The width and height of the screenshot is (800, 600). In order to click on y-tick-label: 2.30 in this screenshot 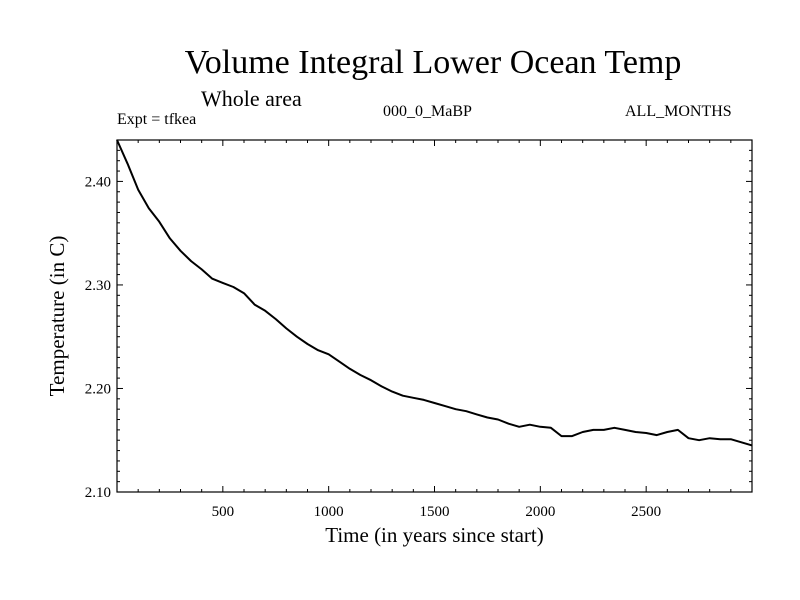, I will do `click(98, 286)`.